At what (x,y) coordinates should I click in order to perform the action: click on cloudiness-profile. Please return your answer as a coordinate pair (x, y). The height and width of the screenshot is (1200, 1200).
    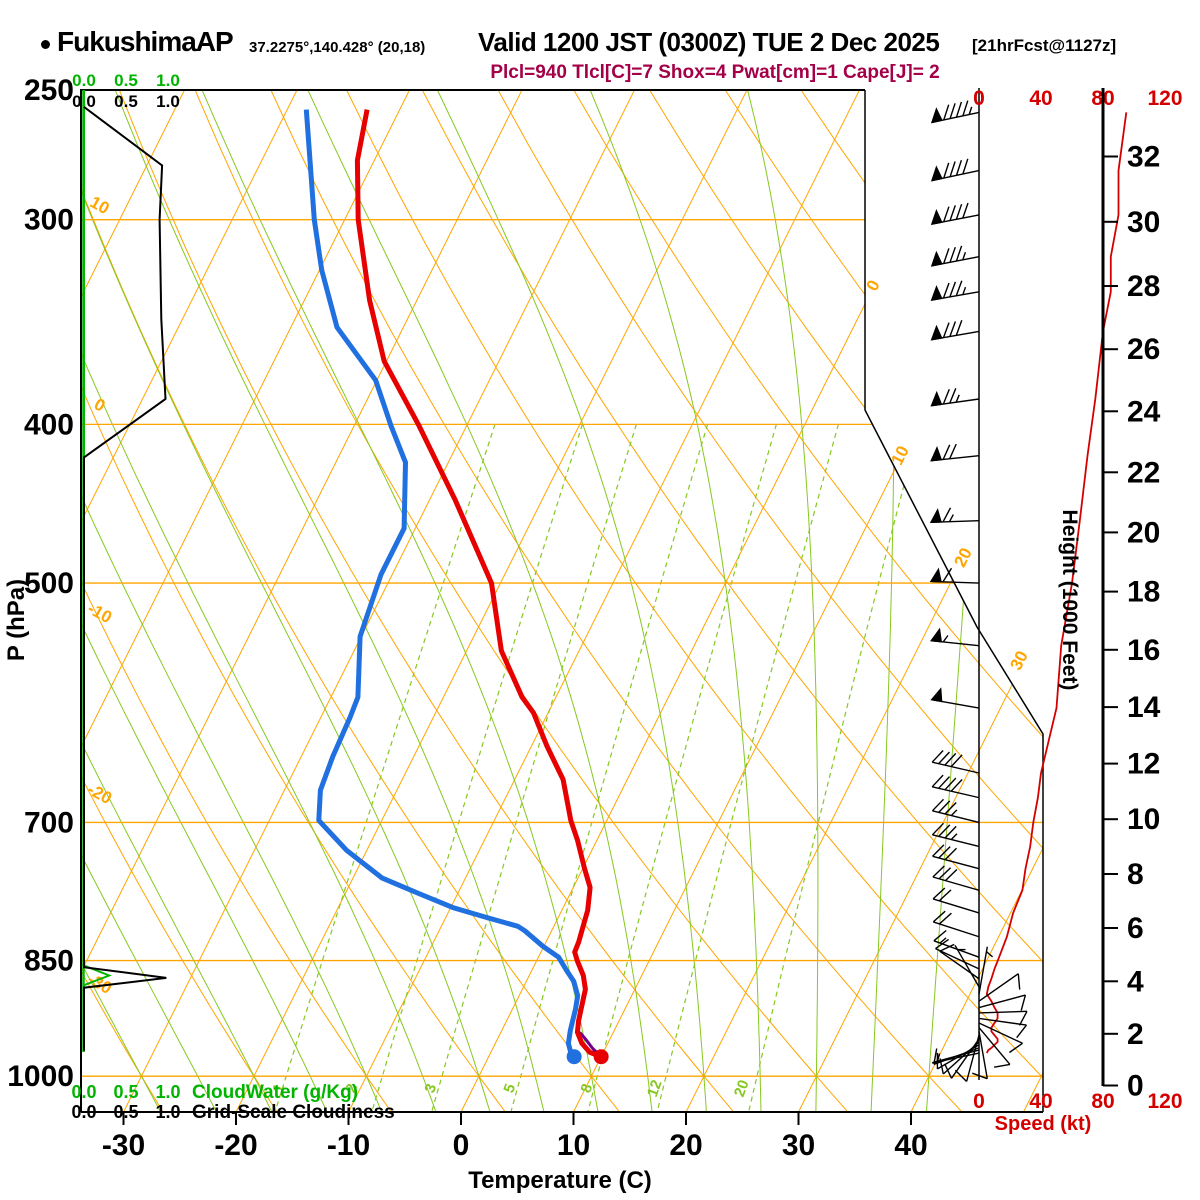
    Looking at the image, I should click on (125, 578).